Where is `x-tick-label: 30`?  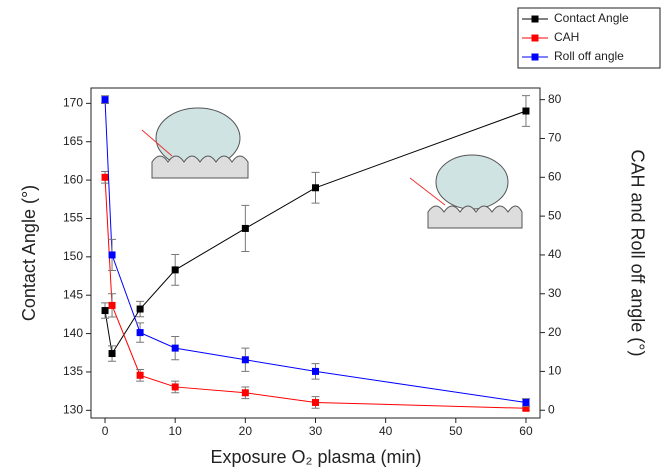
x-tick-label: 30 is located at coordinates (316, 431).